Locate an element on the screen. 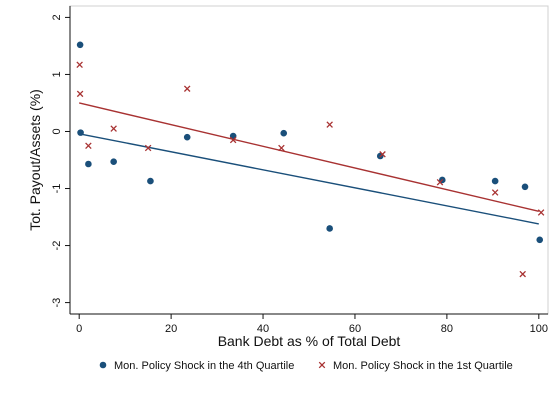 The height and width of the screenshot is (396, 557). y-tick-label: -1 is located at coordinates (57, 189).